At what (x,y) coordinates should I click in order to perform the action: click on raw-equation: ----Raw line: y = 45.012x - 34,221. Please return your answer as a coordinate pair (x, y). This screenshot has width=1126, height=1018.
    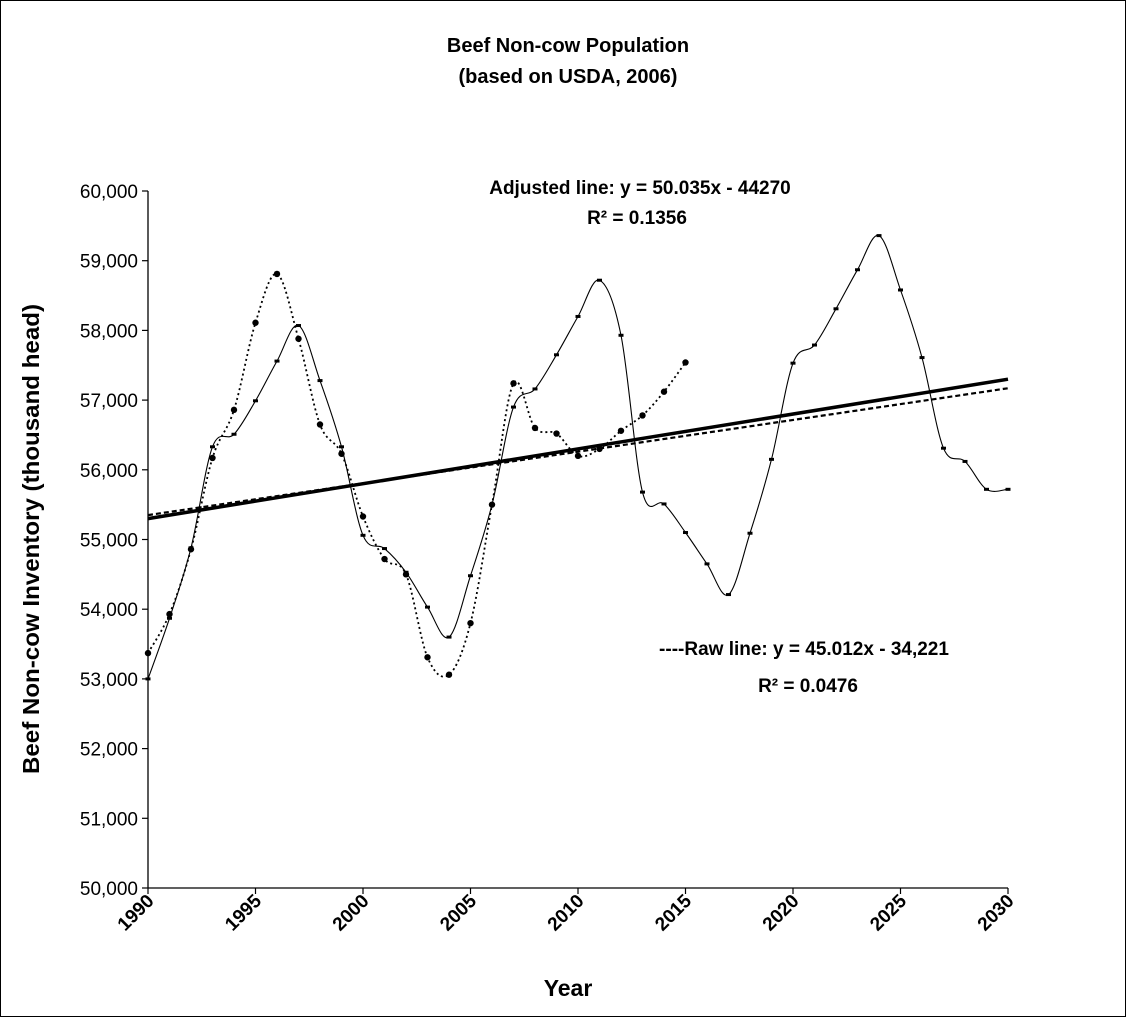
    Looking at the image, I should click on (804, 649).